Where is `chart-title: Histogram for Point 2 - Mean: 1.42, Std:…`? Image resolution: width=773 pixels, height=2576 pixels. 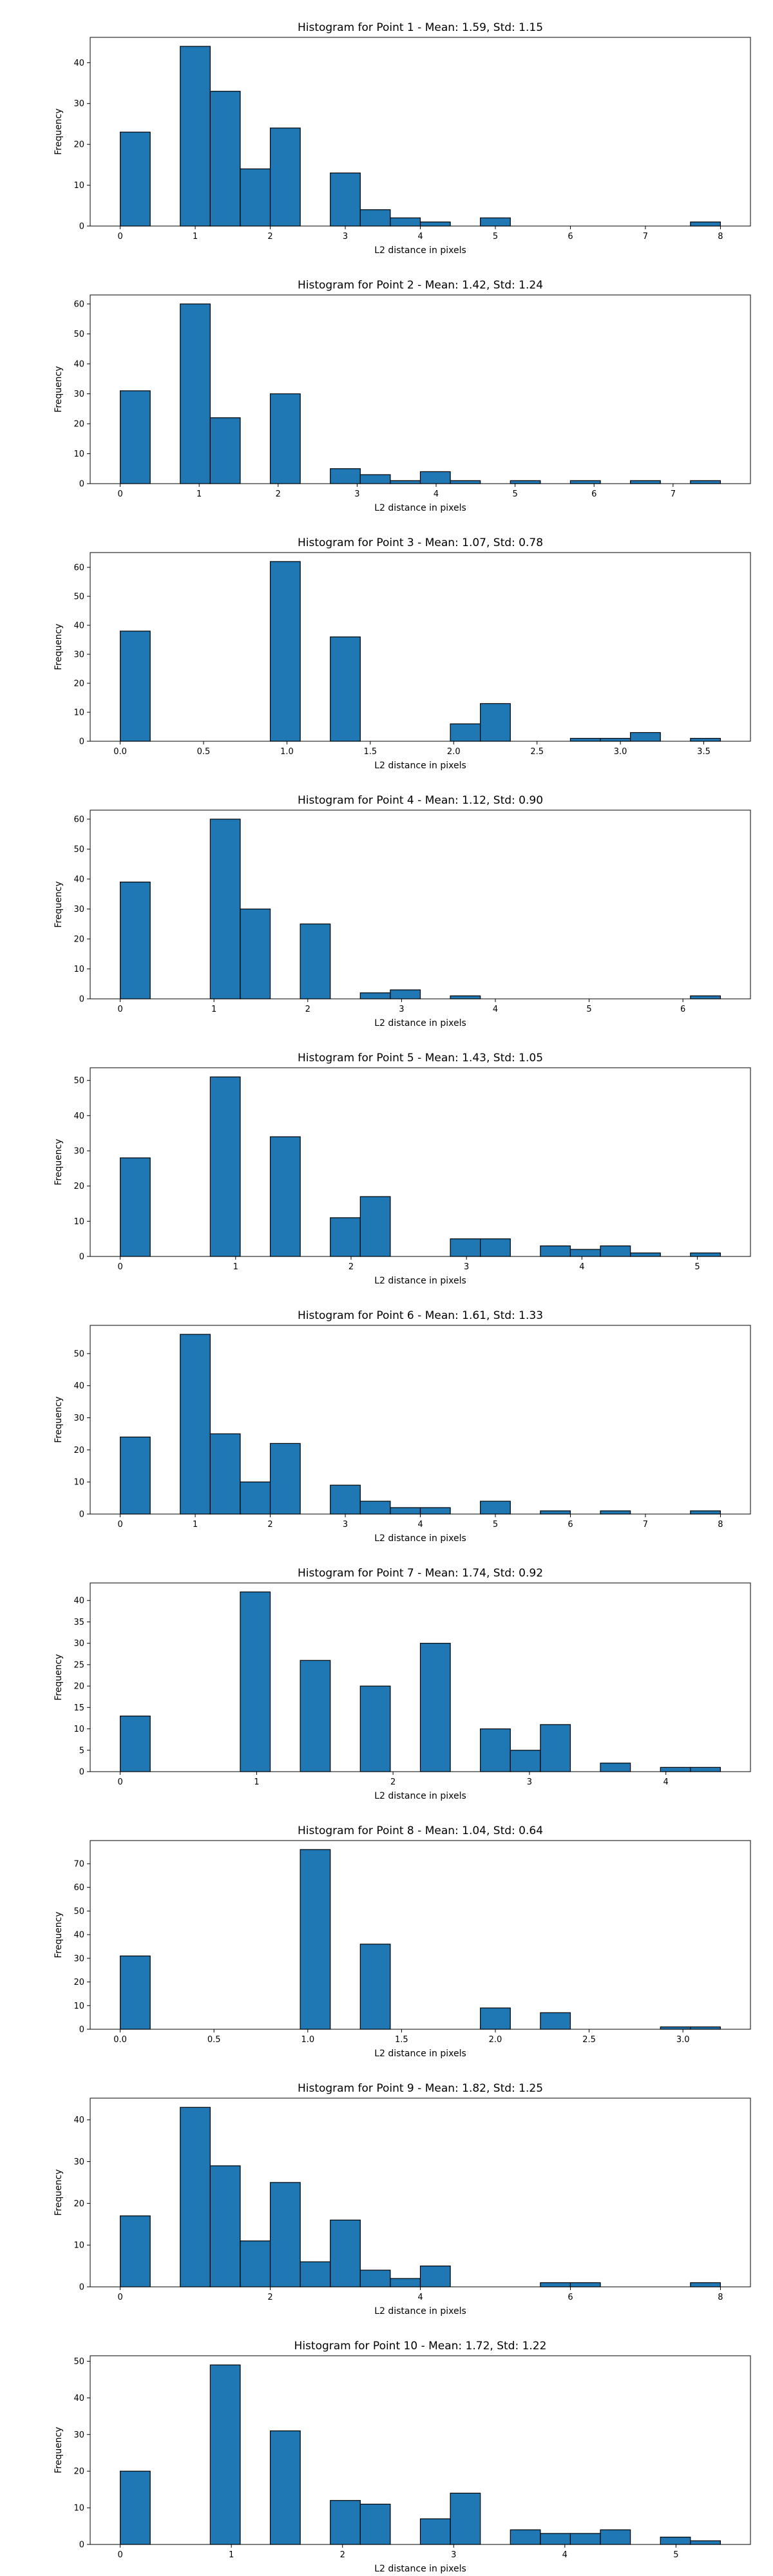 chart-title: Histogram for Point 2 - Mean: 1.42, Std:… is located at coordinates (420, 285).